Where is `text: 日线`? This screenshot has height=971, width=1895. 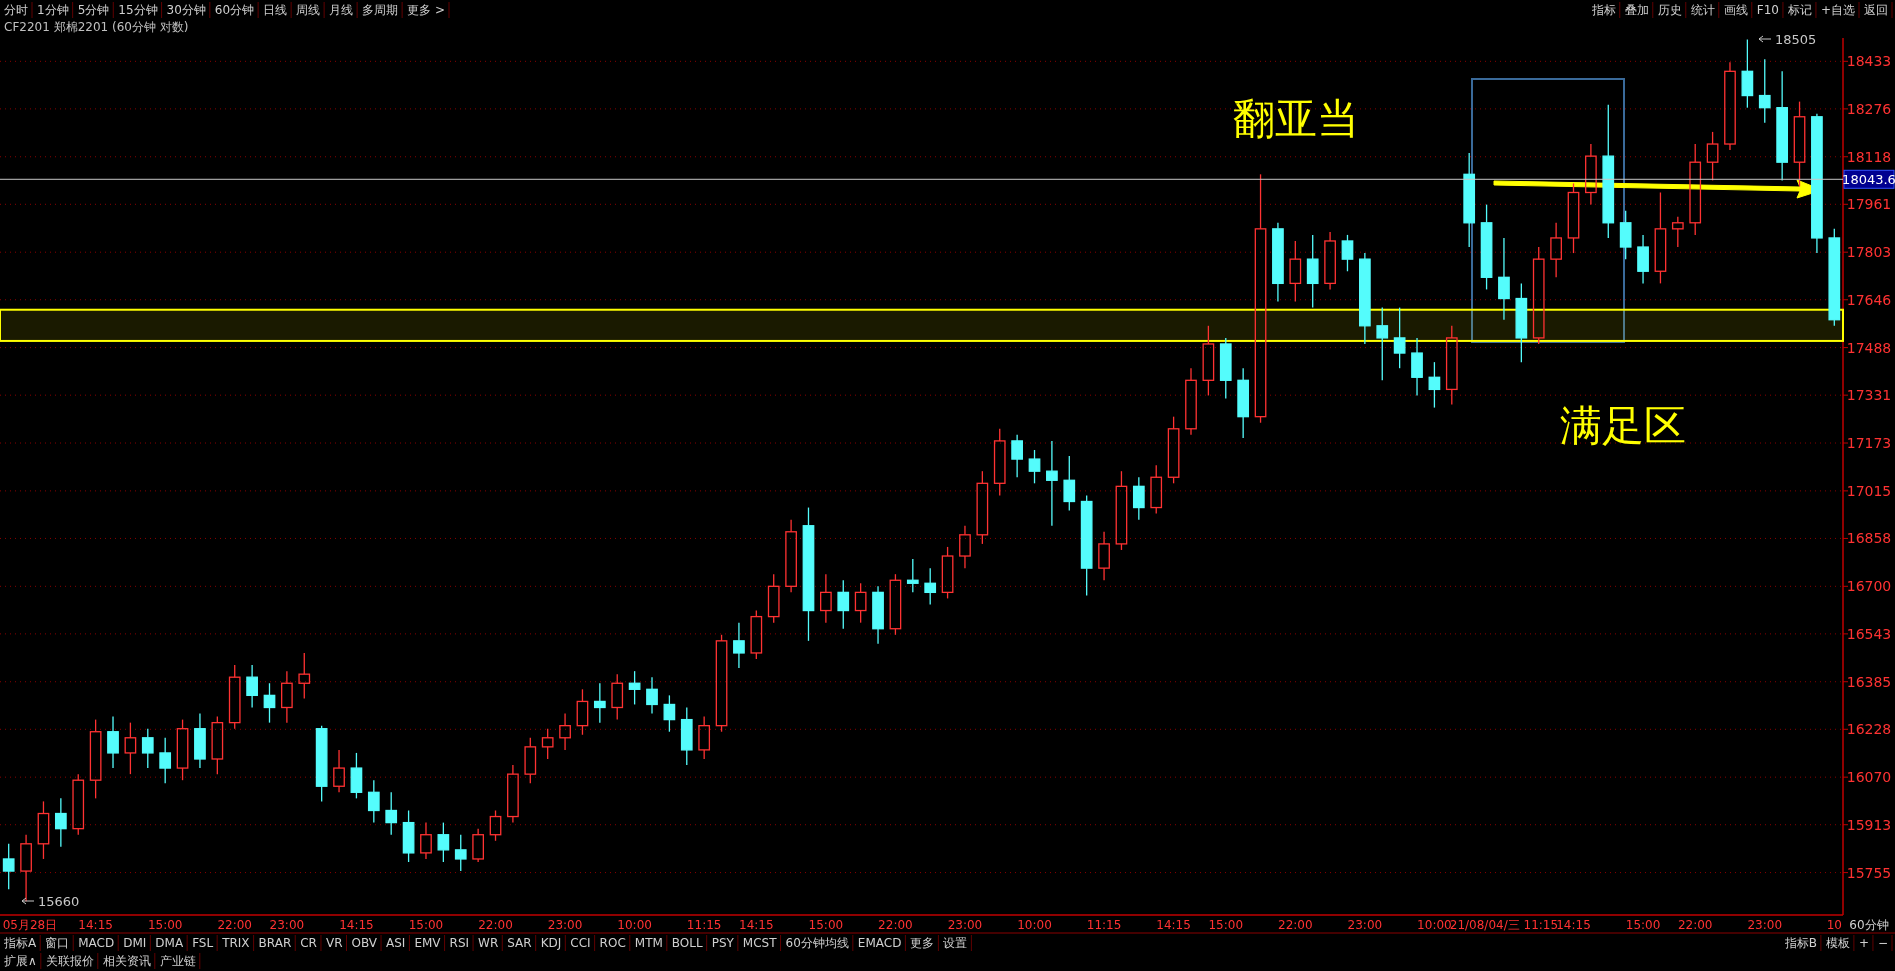 text: 日线 is located at coordinates (275, 10).